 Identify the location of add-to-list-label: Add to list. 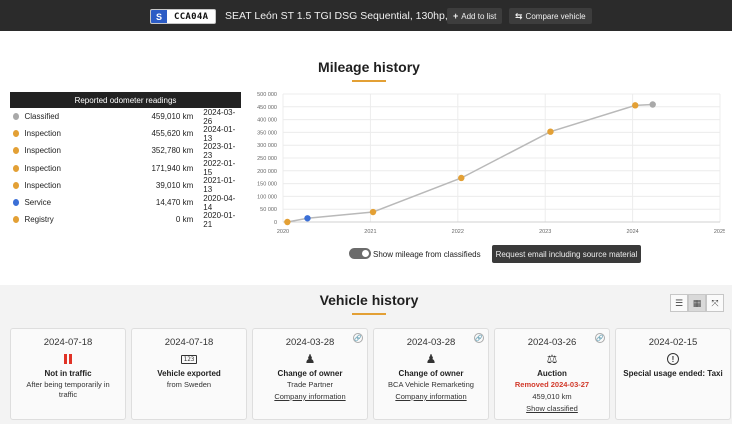
(479, 16).